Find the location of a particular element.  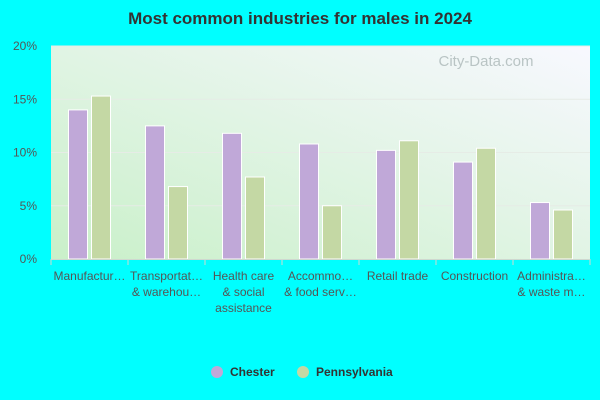

x-category-label: Construction is located at coordinates (474, 276).